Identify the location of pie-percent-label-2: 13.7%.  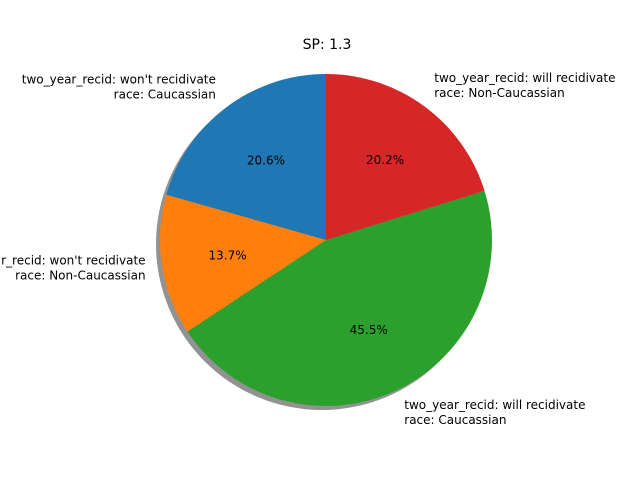
(228, 255).